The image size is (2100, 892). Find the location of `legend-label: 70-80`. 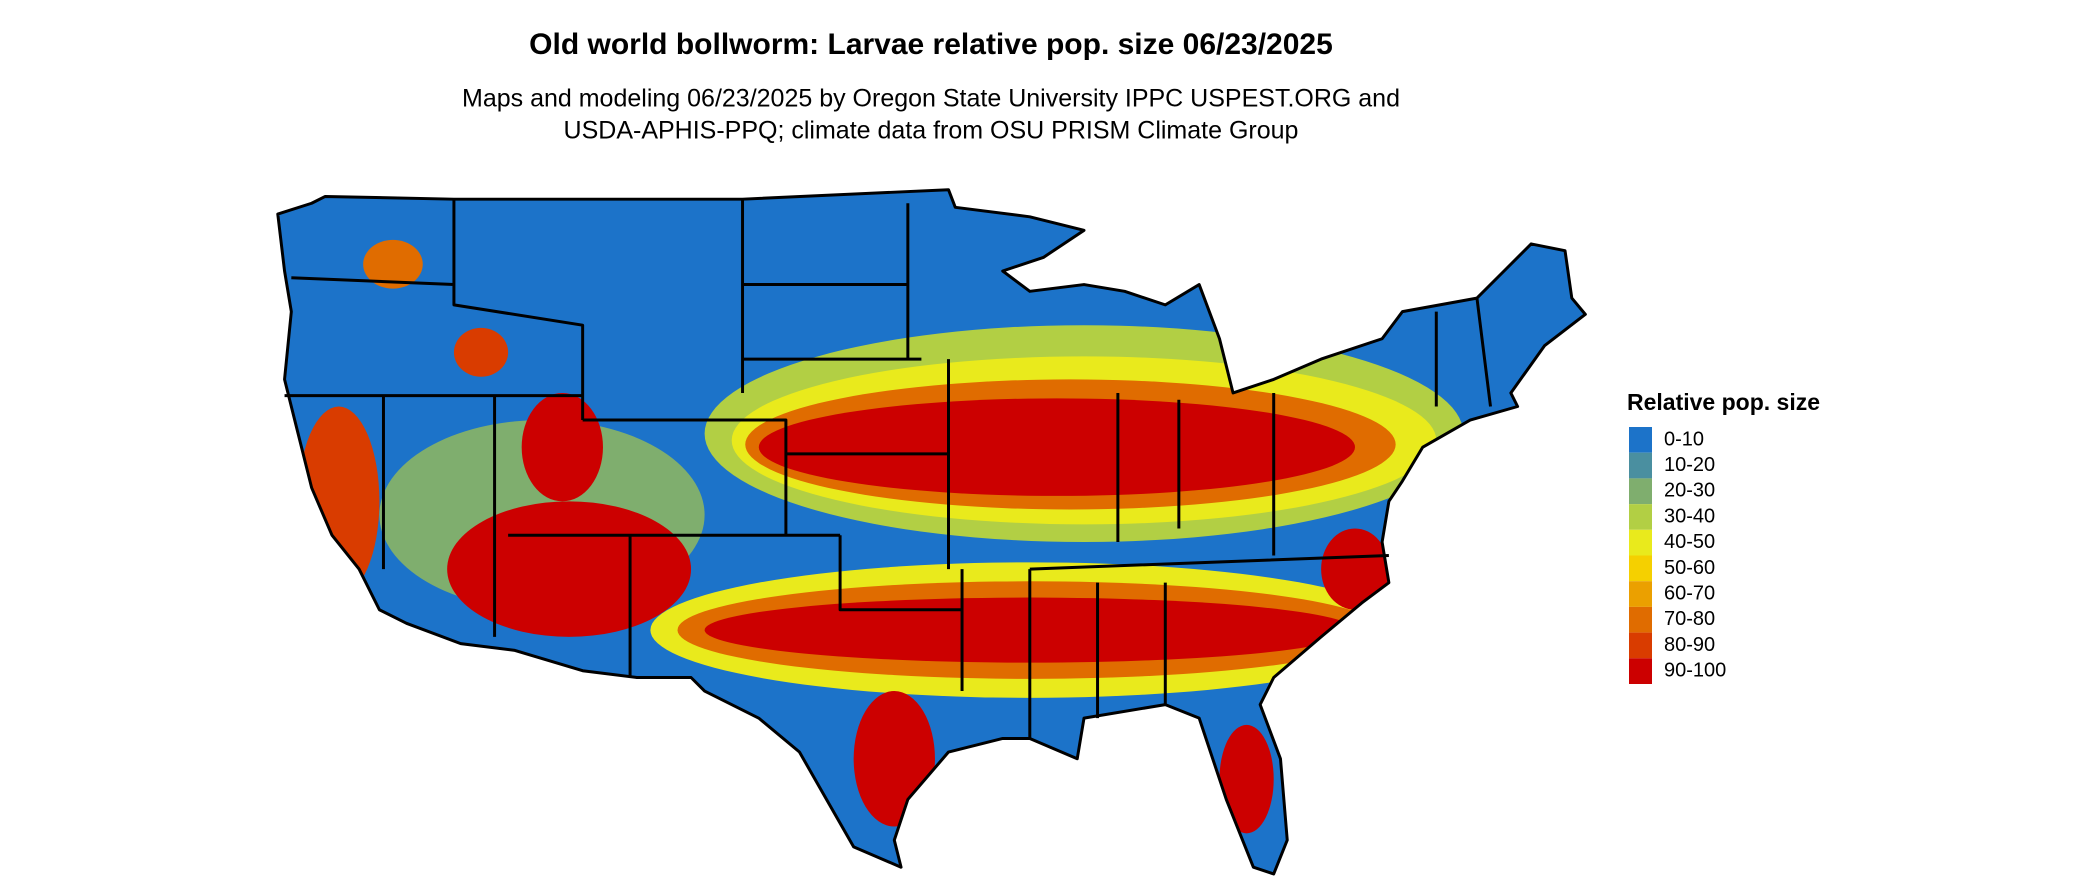

legend-label: 70-80 is located at coordinates (1689, 619).